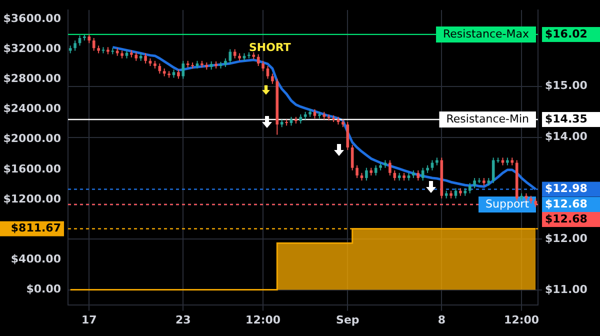 The image size is (600, 336). Describe the element at coordinates (566, 33) in the screenshot. I see `y2-tick-label: $16.02` at that location.